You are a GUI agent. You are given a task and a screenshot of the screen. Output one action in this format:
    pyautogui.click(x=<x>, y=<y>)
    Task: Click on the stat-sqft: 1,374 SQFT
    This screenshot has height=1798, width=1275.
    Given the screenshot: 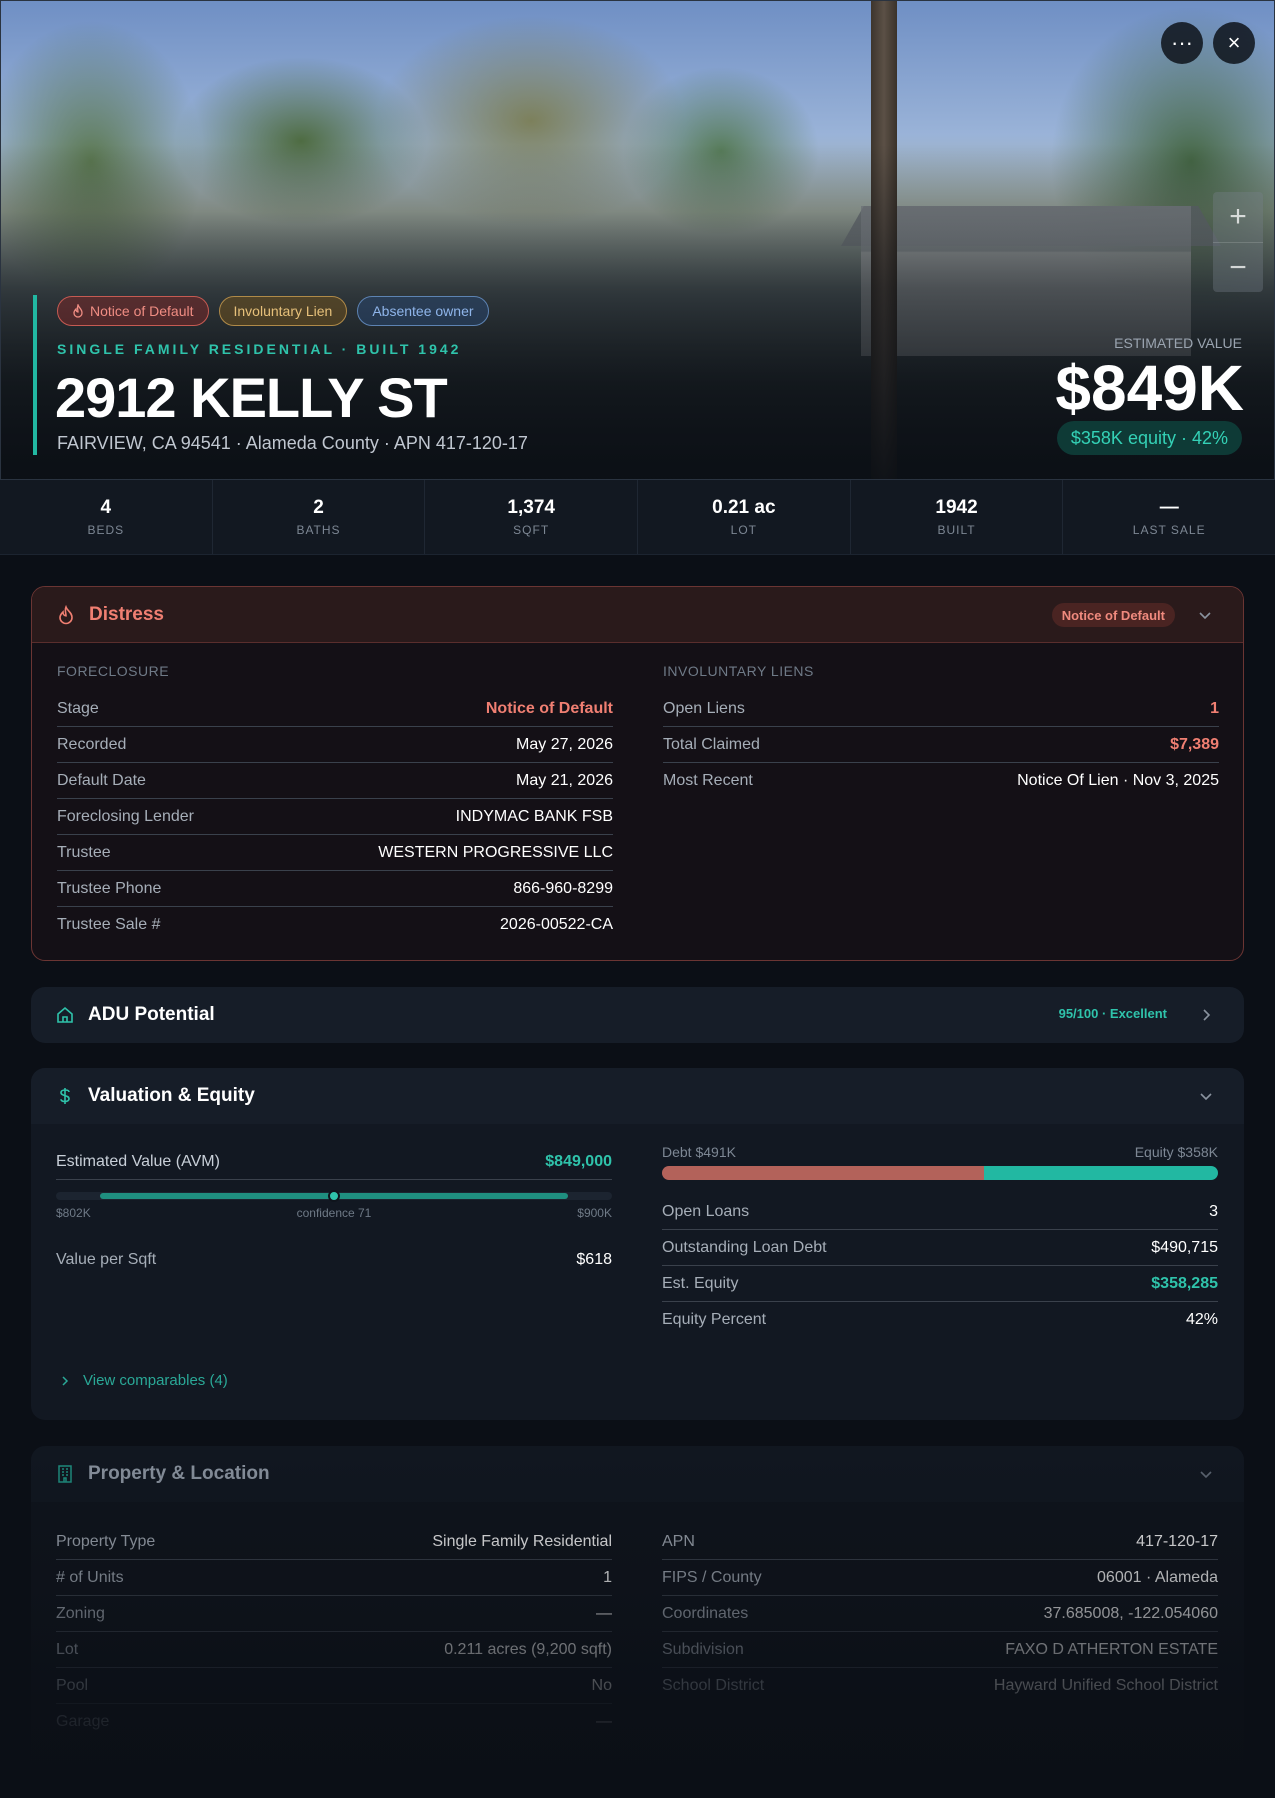 What is the action you would take?
    pyautogui.click(x=532, y=517)
    